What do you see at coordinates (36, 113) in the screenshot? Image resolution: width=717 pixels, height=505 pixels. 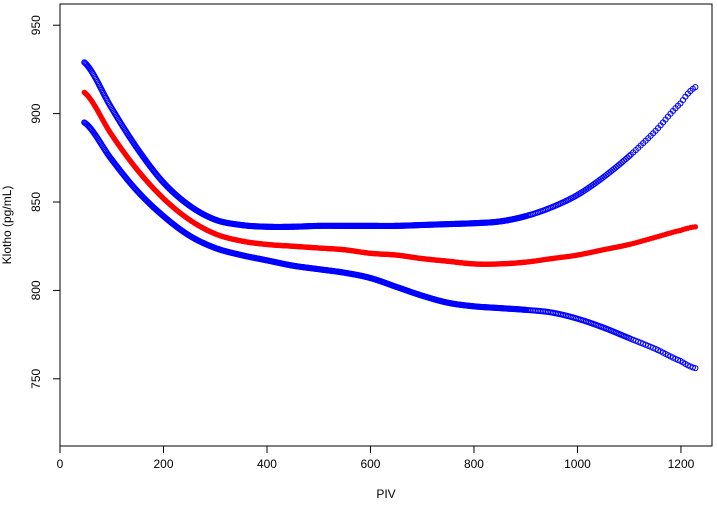 I see `y-tick-label: 900` at bounding box center [36, 113].